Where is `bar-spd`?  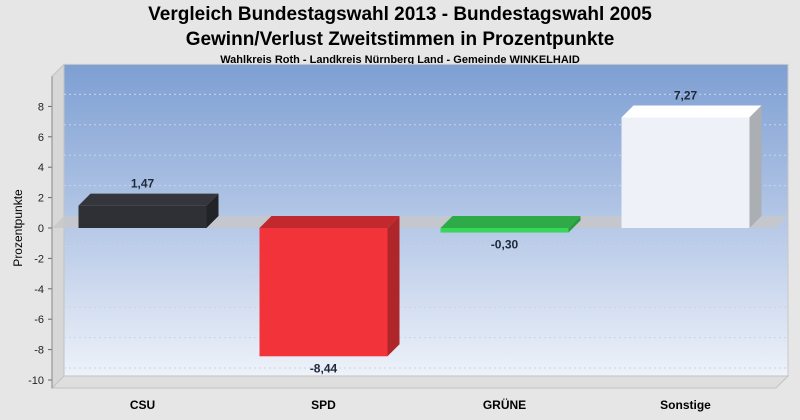 bar-spd is located at coordinates (329, 286).